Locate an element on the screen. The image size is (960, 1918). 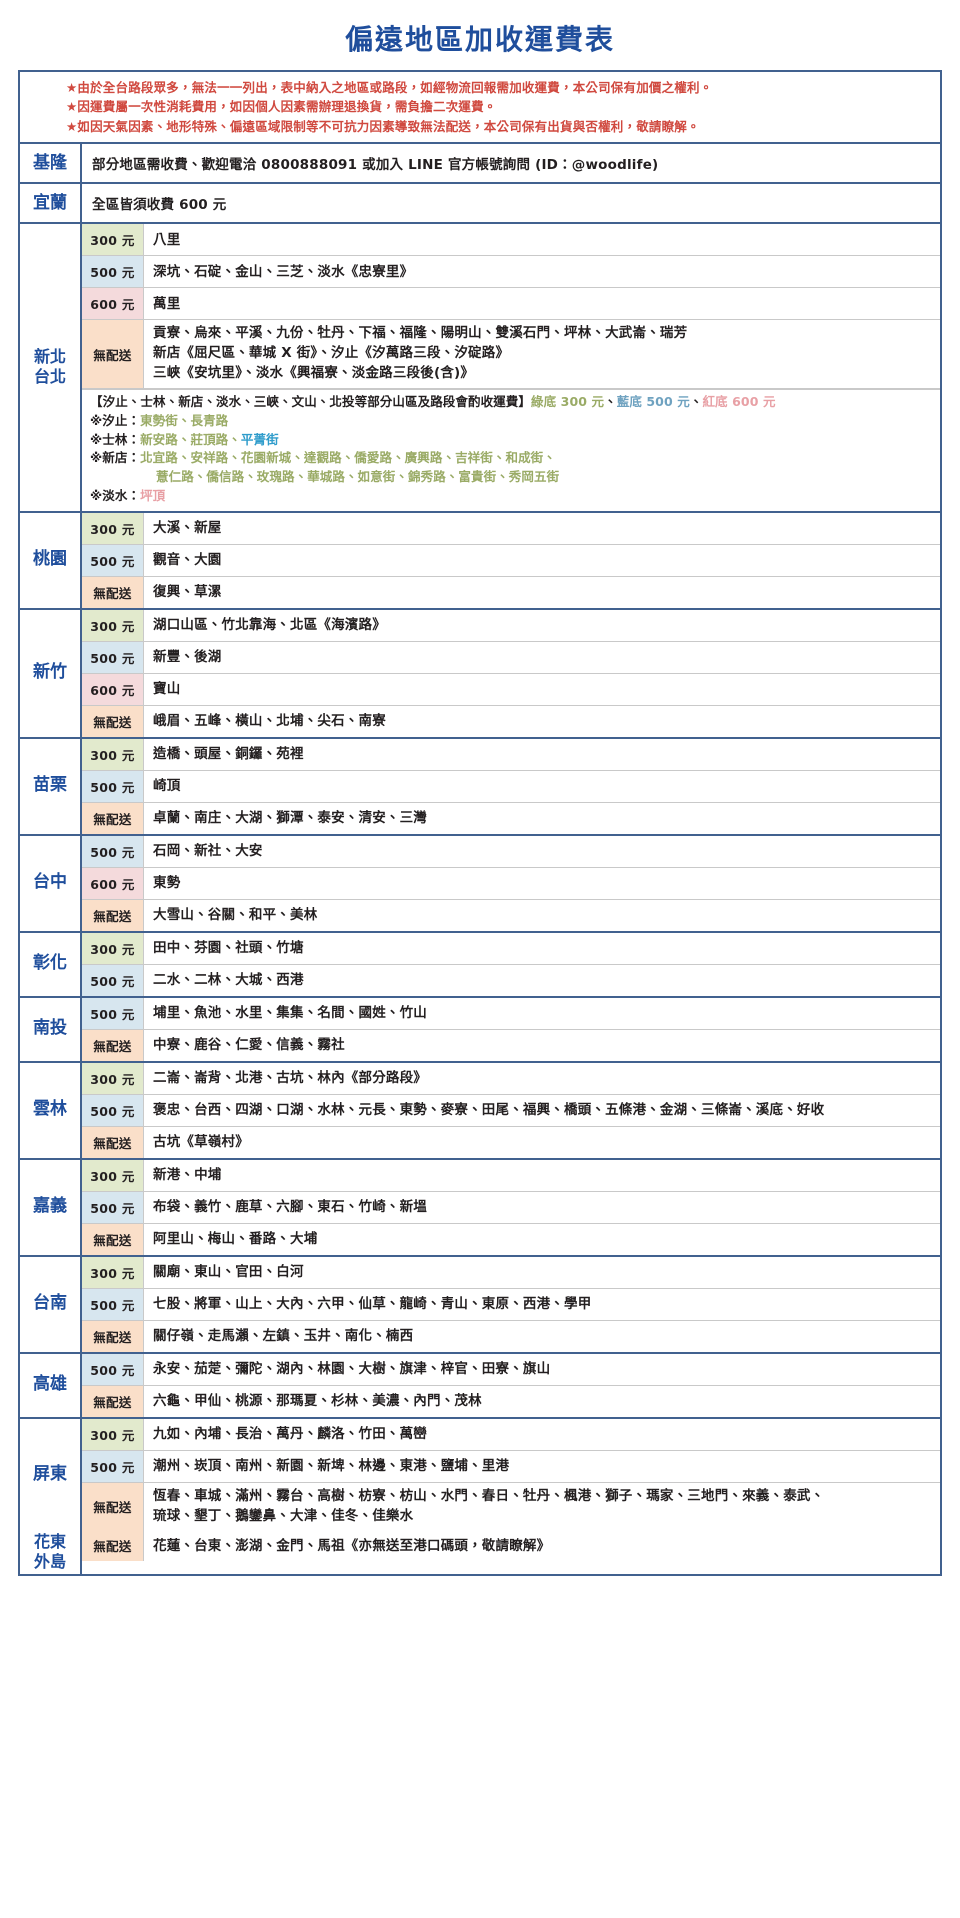
fee-row: 500 元七股、將軍、山上、大內、六甲、仙草、龍崎、青山、東原、西港、學甲 is located at coordinates (511, 1304).